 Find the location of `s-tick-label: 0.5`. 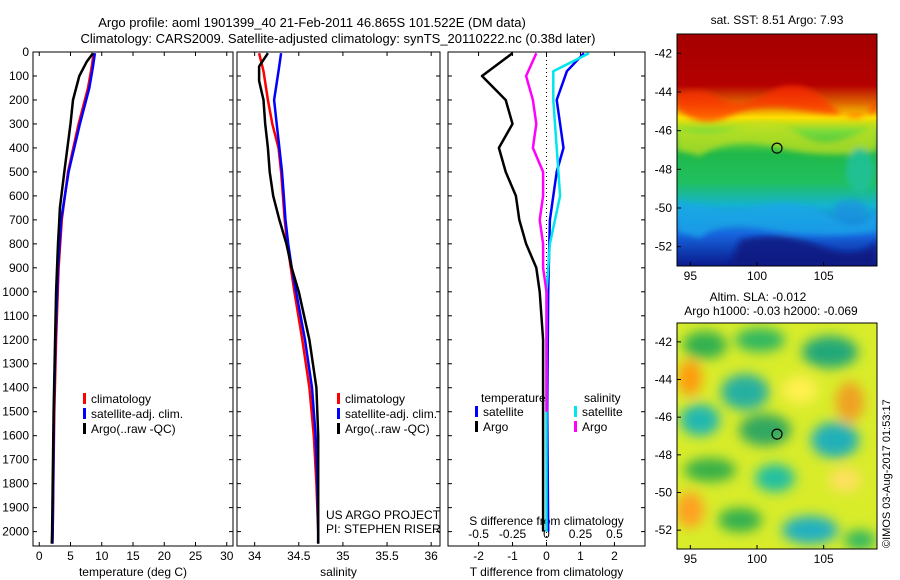

s-tick-label: 0.5 is located at coordinates (614, 534).